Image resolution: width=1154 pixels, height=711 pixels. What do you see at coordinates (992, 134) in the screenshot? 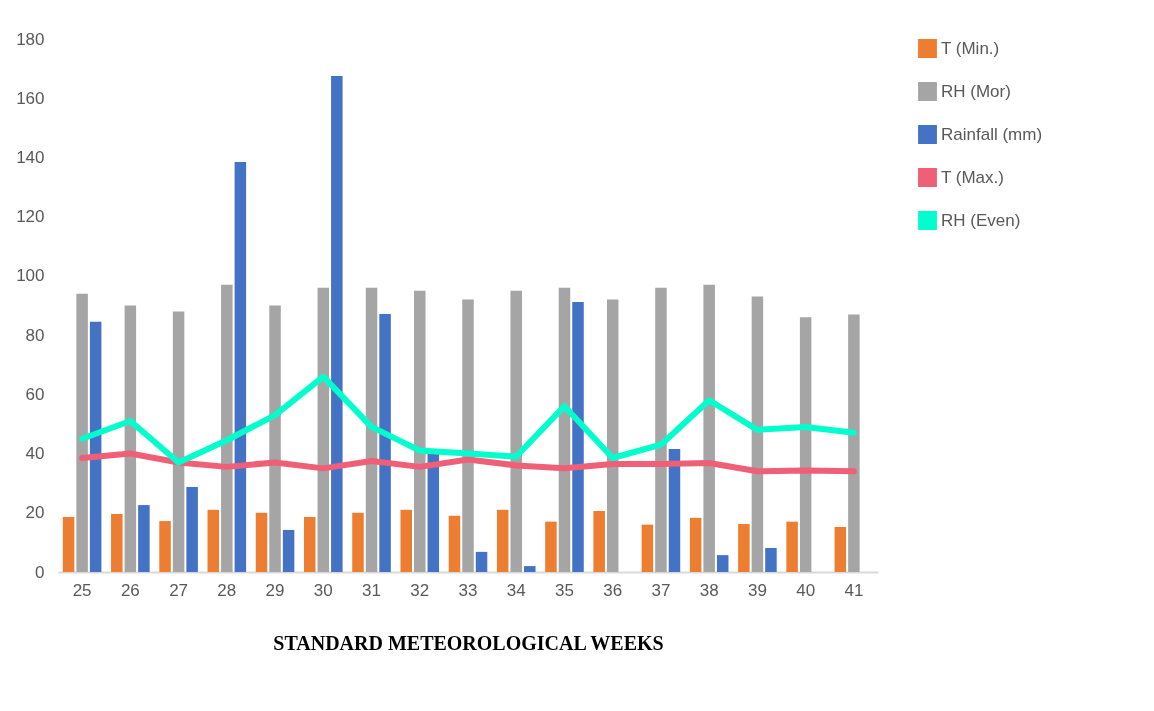
I see `legend-label: Rainfall (mm)` at bounding box center [992, 134].